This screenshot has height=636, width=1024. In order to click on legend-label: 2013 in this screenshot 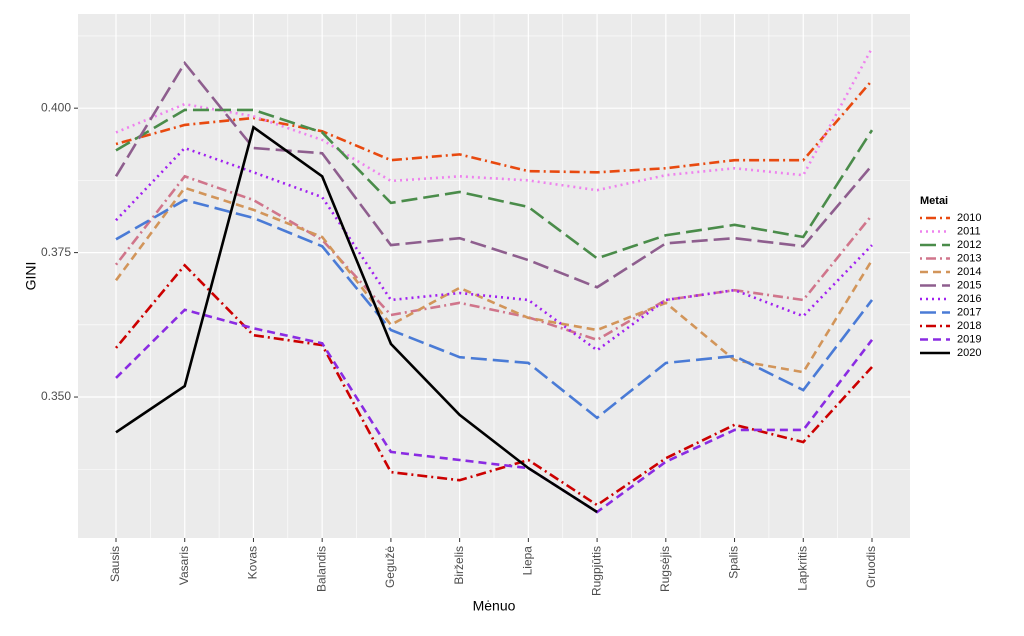, I will do `click(969, 258)`.